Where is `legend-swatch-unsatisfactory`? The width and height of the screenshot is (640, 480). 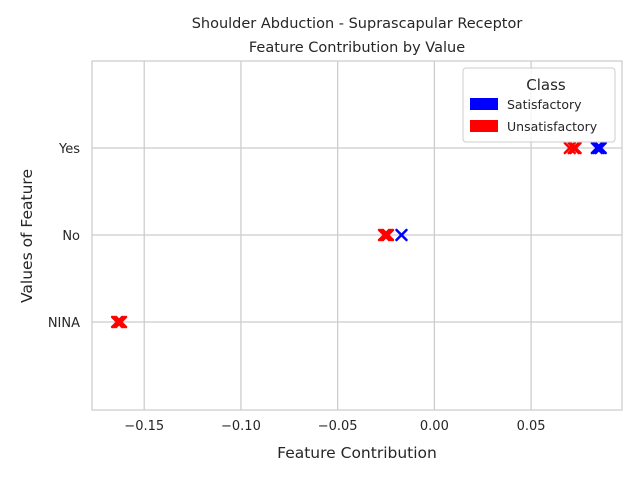 legend-swatch-unsatisfactory is located at coordinates (484, 126).